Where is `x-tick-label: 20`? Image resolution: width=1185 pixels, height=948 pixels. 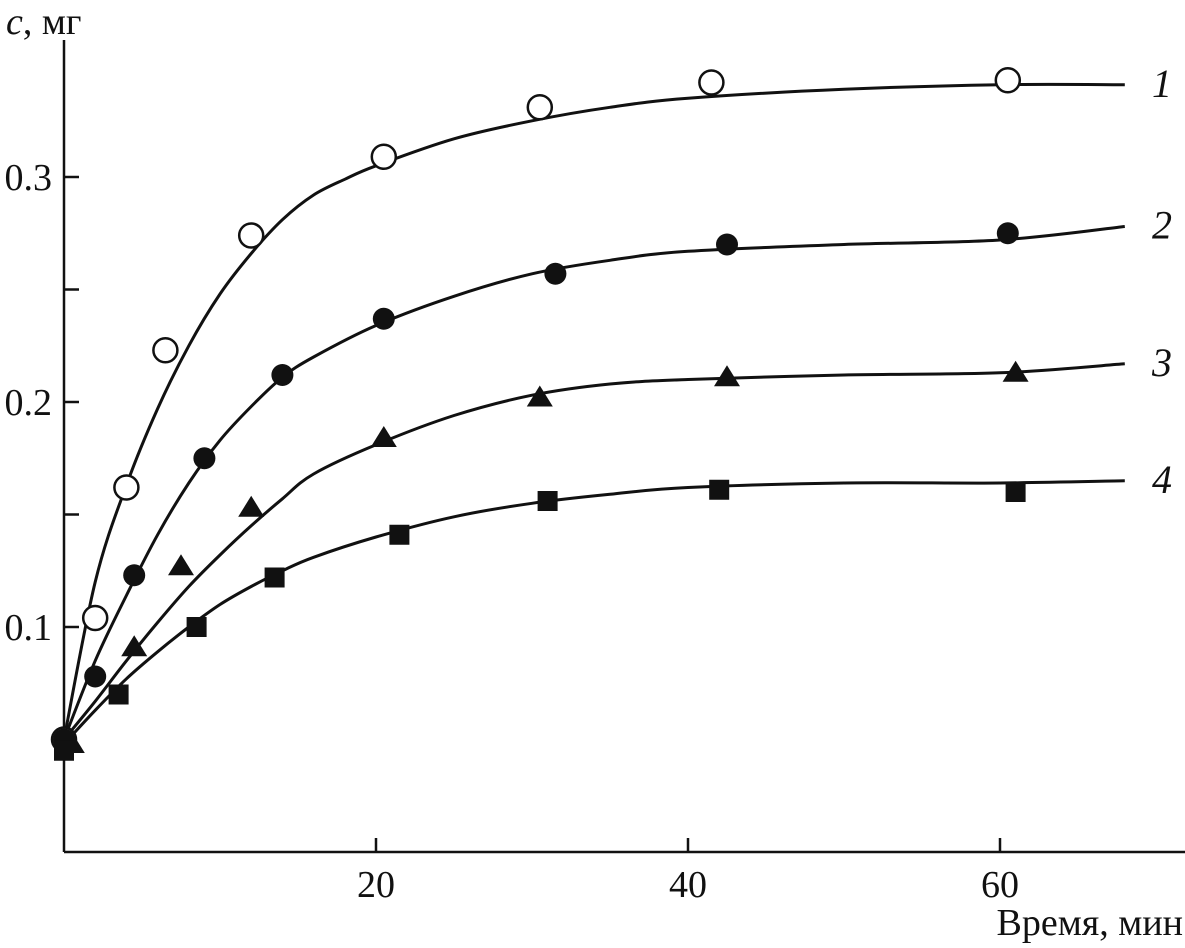 x-tick-label: 20 is located at coordinates (376, 885).